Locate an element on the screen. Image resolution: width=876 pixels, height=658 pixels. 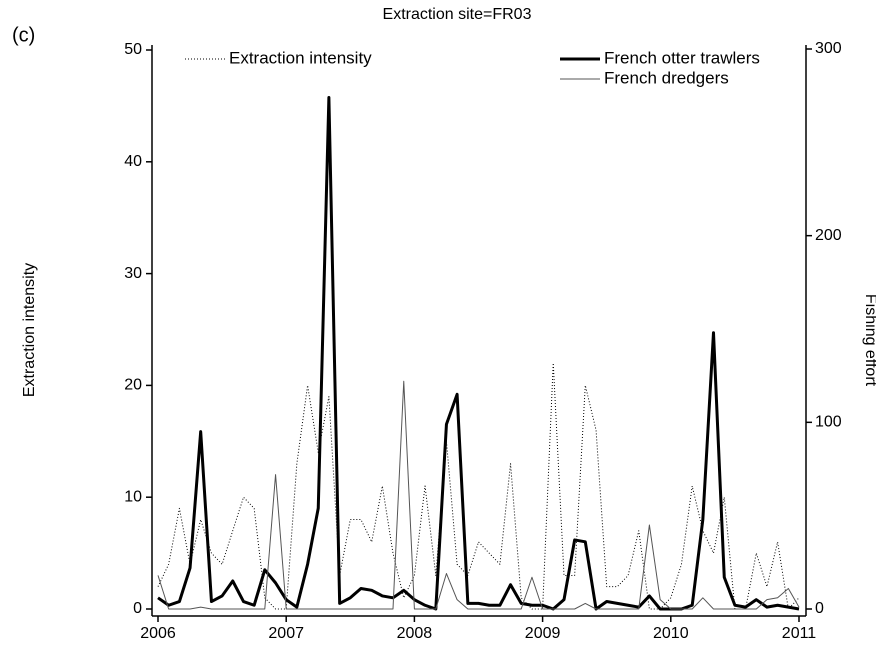
panel-label: (c) is located at coordinates (23, 35).